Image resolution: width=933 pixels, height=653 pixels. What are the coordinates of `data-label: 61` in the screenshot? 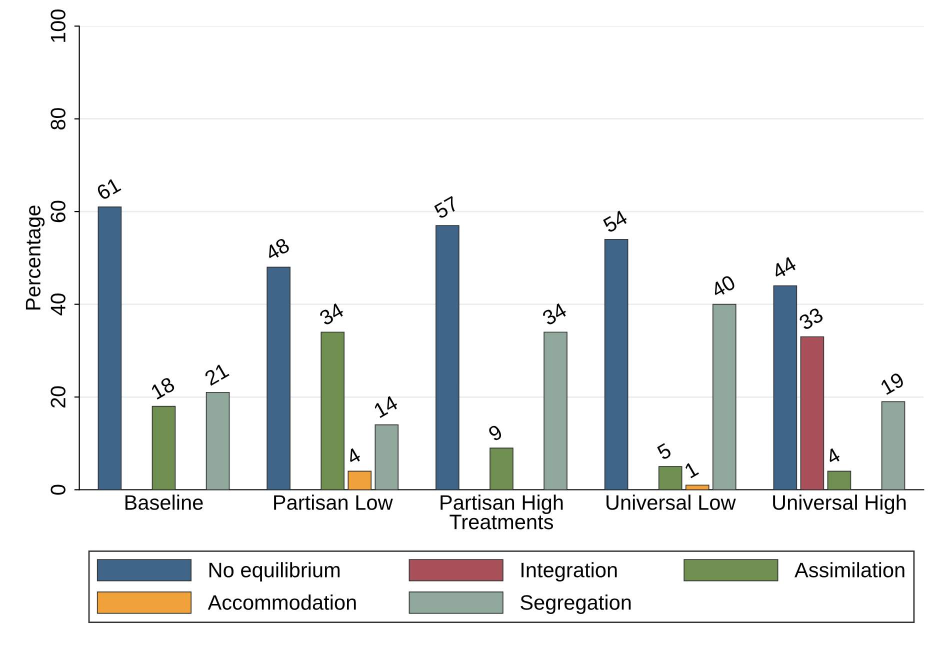 It's located at (109, 189).